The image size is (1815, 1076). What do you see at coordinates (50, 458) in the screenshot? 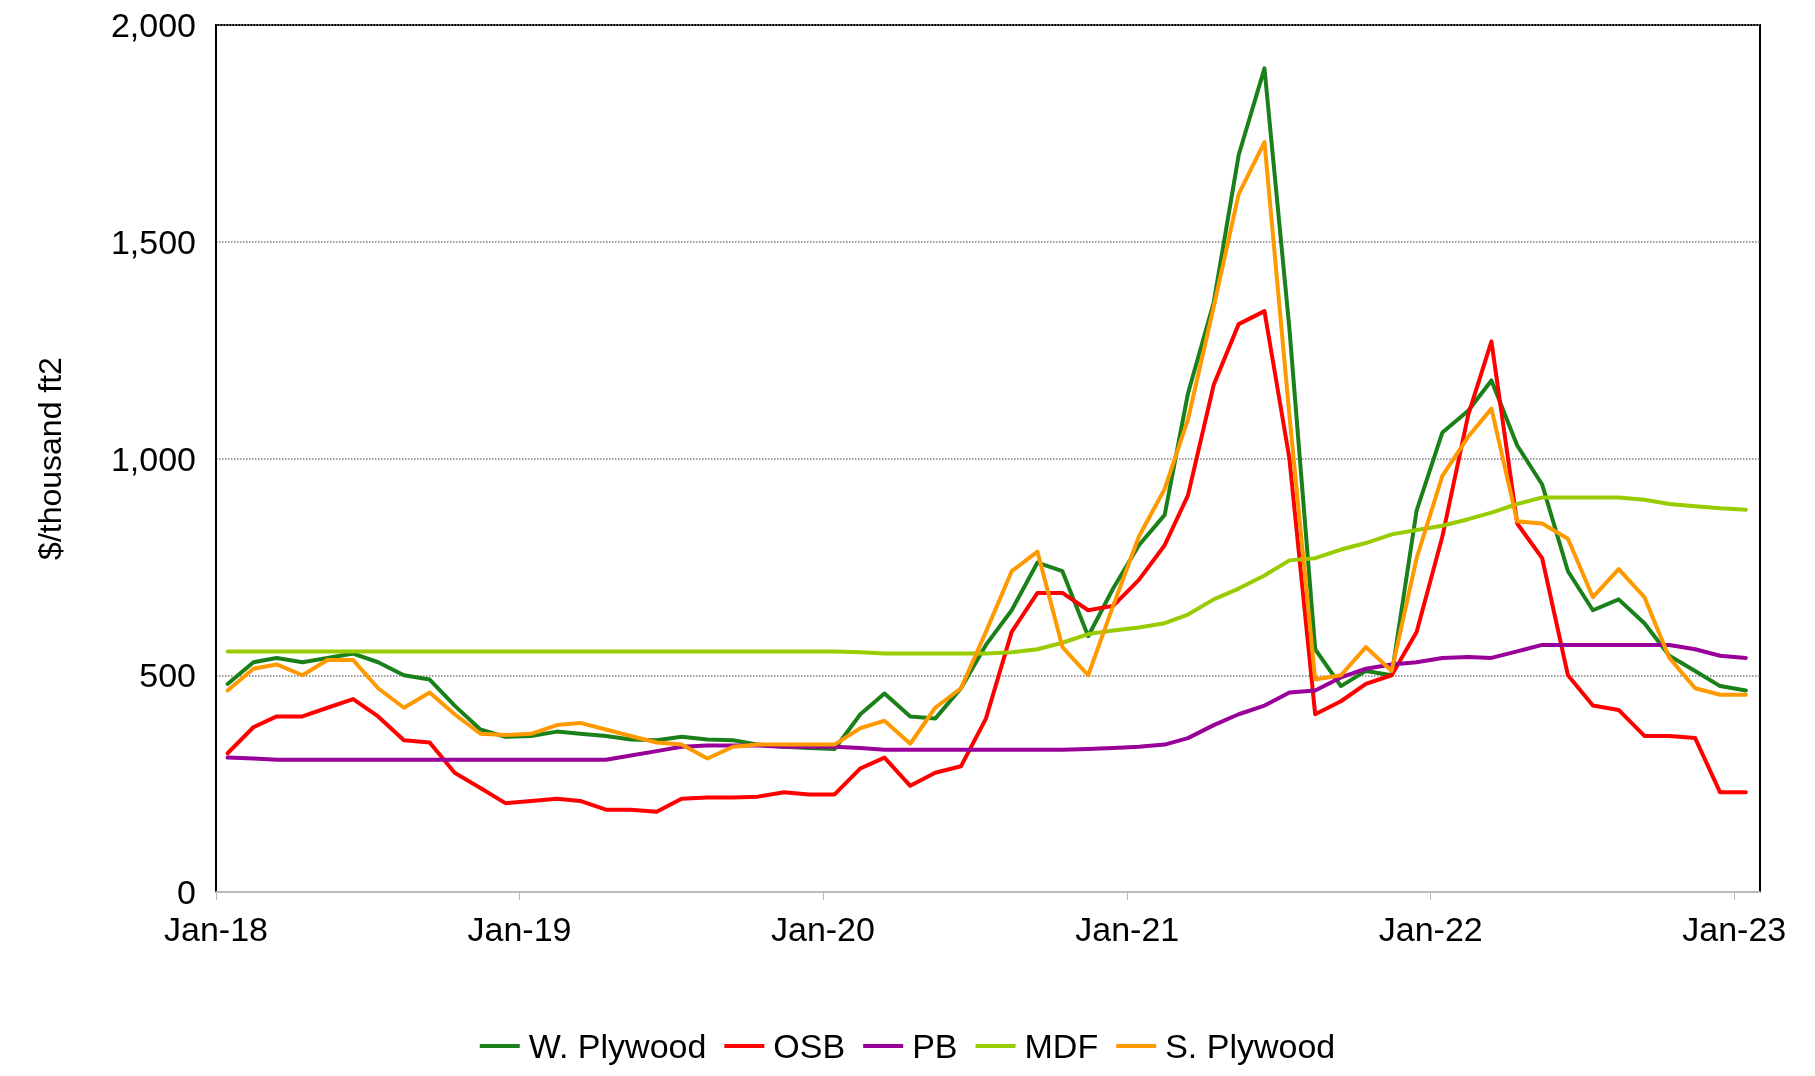
I see `y-axis-title: $/thousand ft2` at bounding box center [50, 458].